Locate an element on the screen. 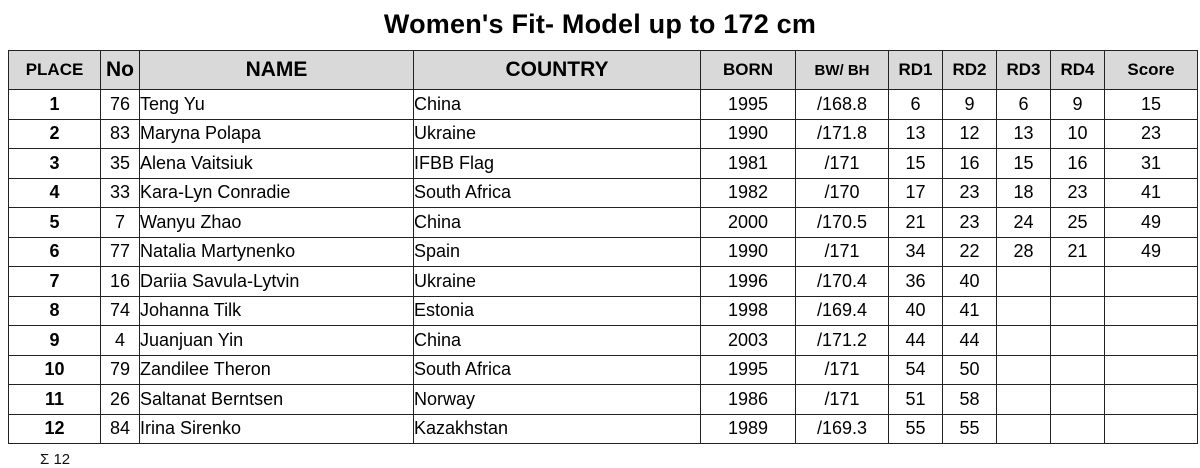  cell-bw-bh: /170.5 is located at coordinates (842, 222).